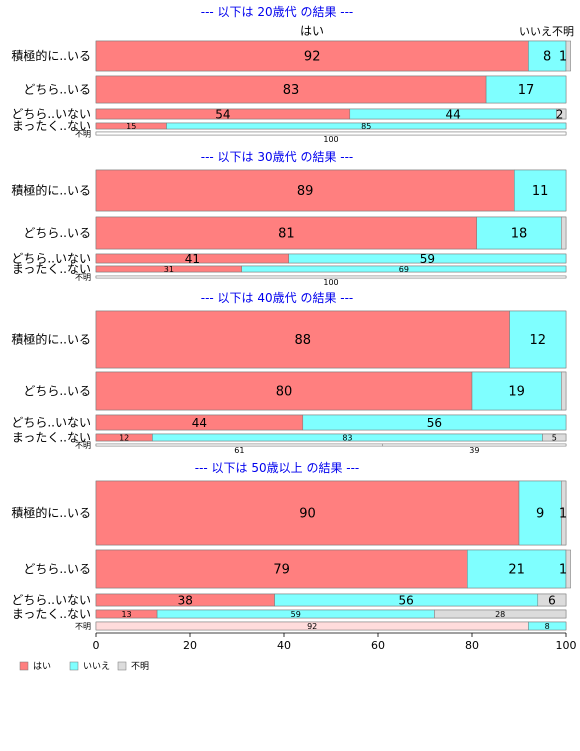 The image size is (580, 751). What do you see at coordinates (566, 645) in the screenshot?
I see `x-tick-label: 100` at bounding box center [566, 645].